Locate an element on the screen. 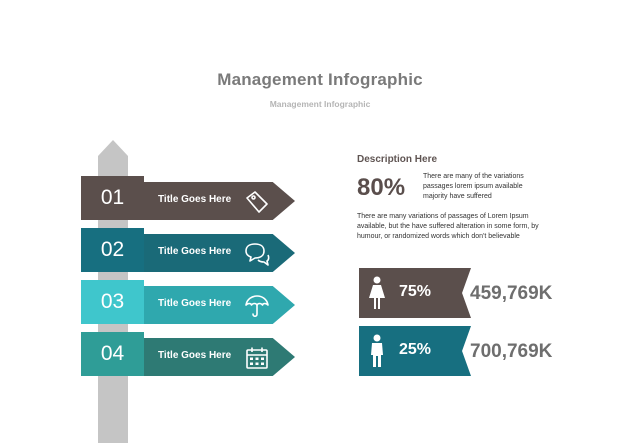 The height and width of the screenshot is (443, 640). male-icon is located at coordinates (377, 350).